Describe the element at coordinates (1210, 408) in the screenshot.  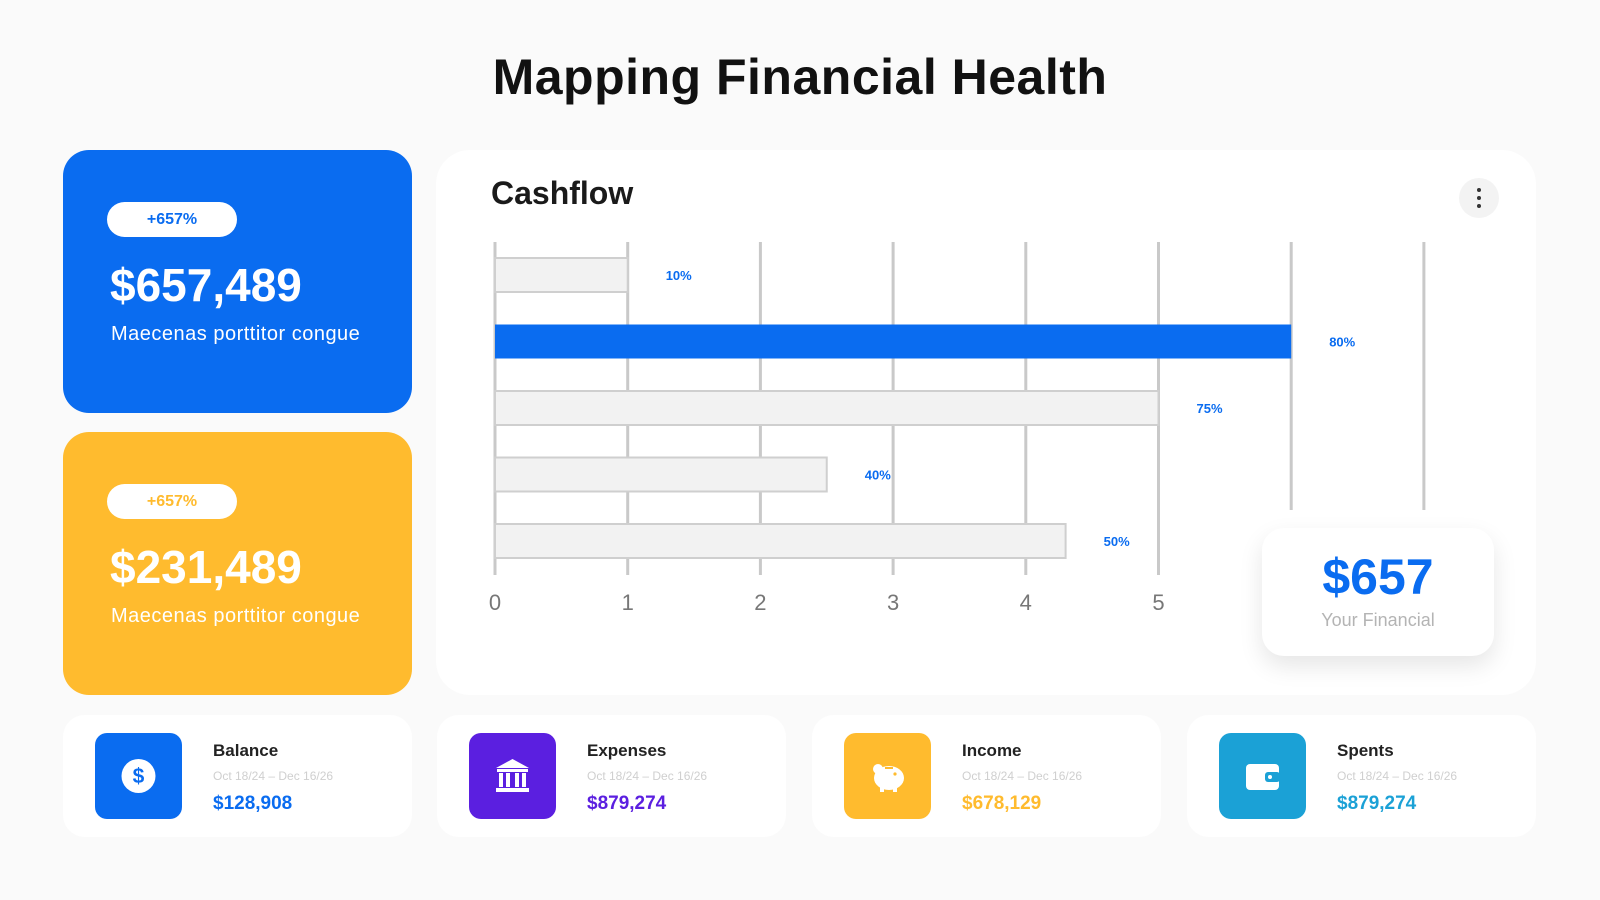
I see `data-label: 75%` at that location.